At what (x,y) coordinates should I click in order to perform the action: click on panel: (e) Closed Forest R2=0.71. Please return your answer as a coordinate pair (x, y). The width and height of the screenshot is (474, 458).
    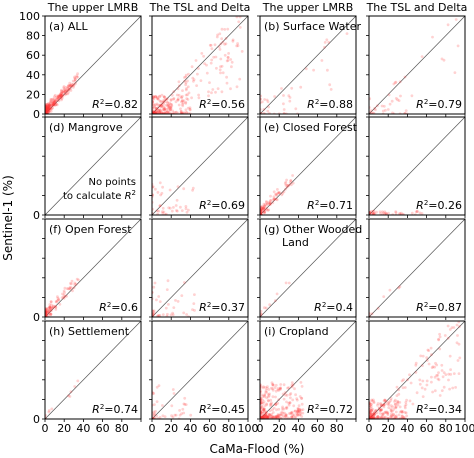
    Looking at the image, I should click on (307, 167).